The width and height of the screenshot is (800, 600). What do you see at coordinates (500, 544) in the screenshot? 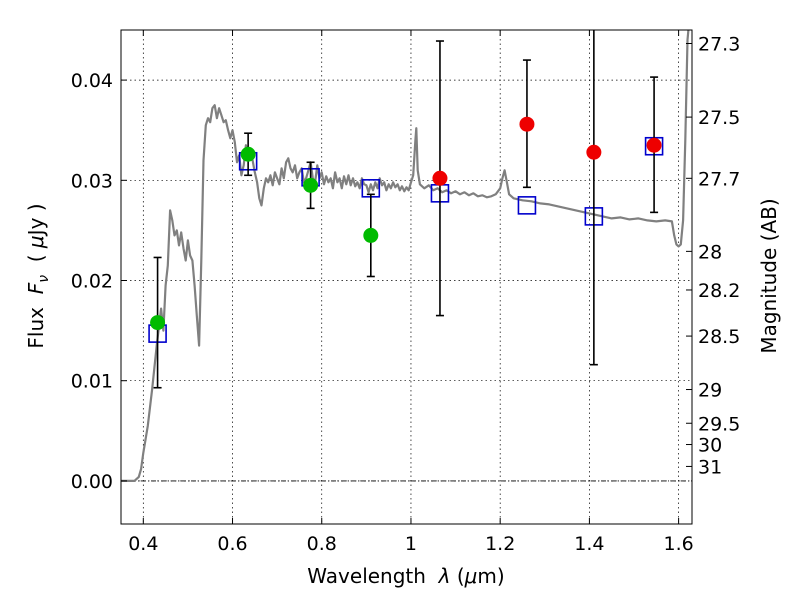
I see `x-tick-label: 1.2` at bounding box center [500, 544].